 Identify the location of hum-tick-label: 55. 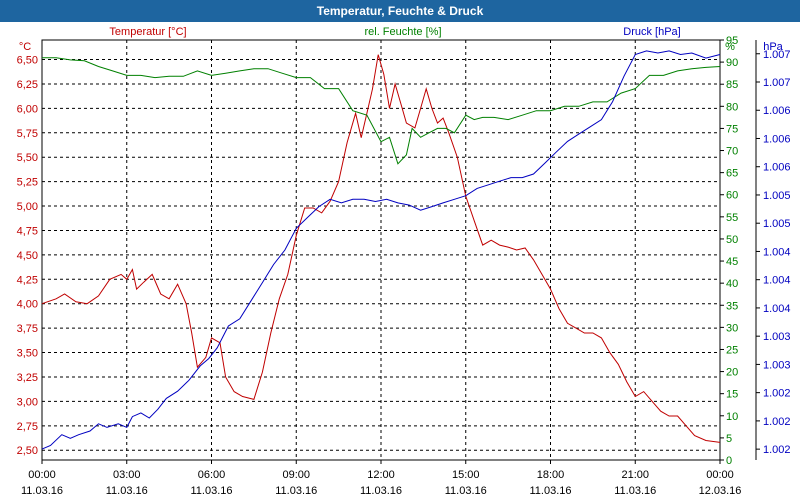
(732, 218).